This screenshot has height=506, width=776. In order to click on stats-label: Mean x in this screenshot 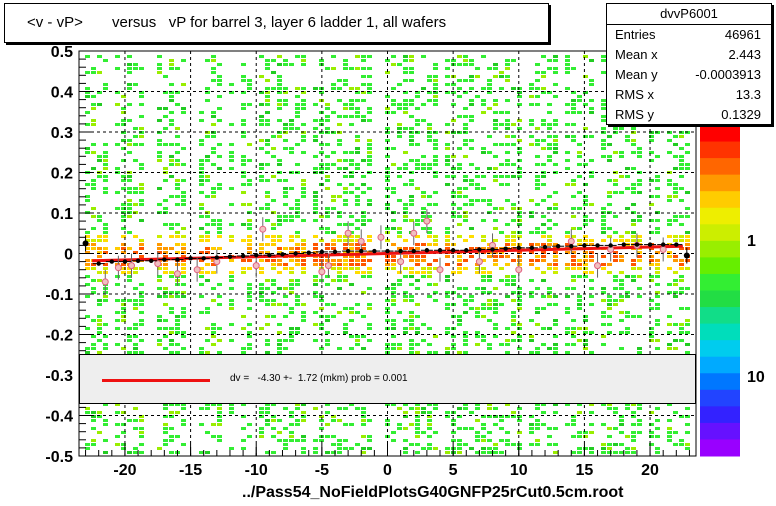, I will do `click(636, 54)`.